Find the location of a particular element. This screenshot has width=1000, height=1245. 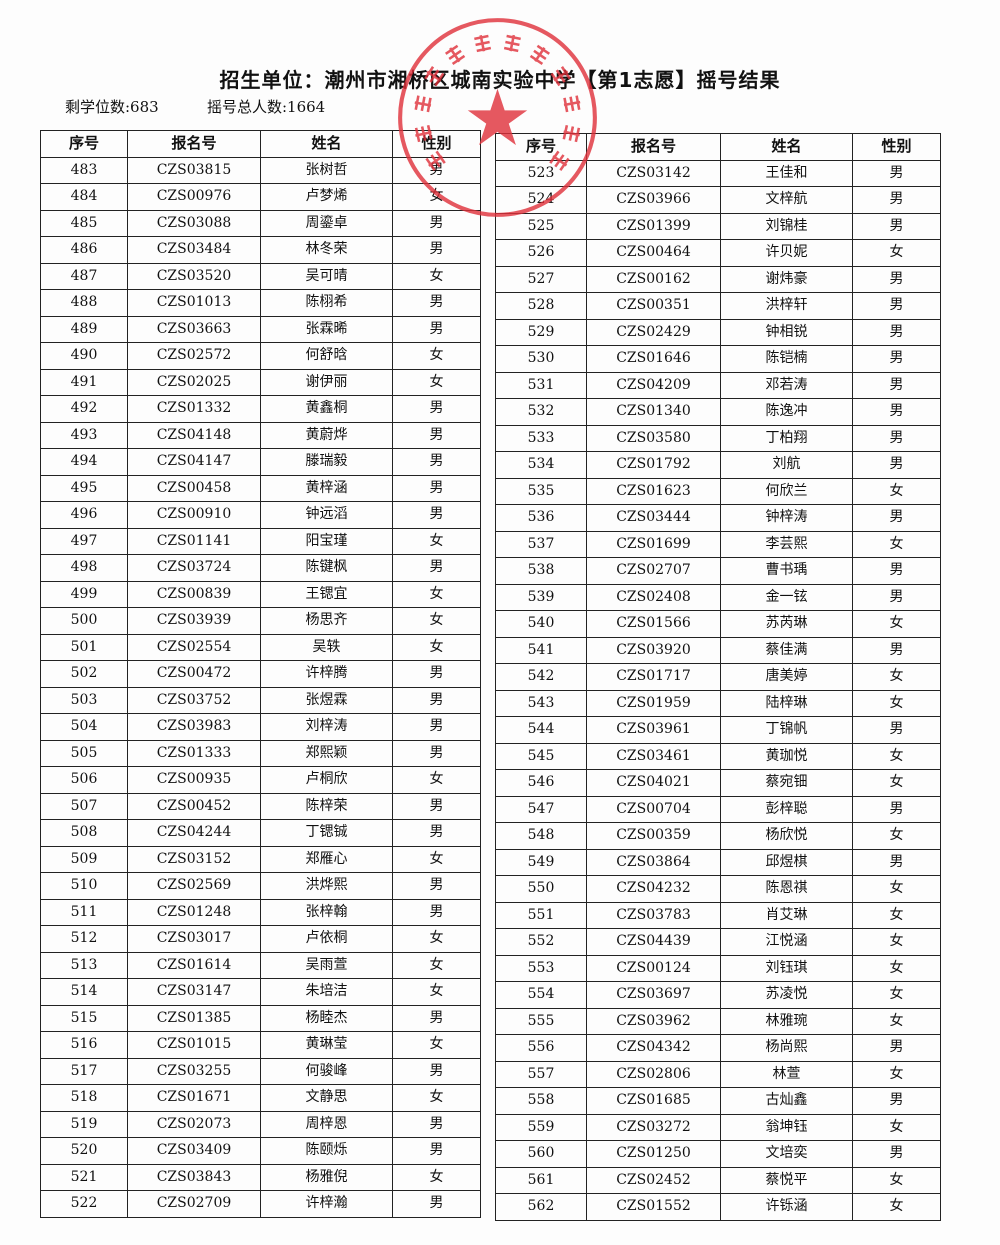

row-reg-no: CZS03961 is located at coordinates (653, 730).